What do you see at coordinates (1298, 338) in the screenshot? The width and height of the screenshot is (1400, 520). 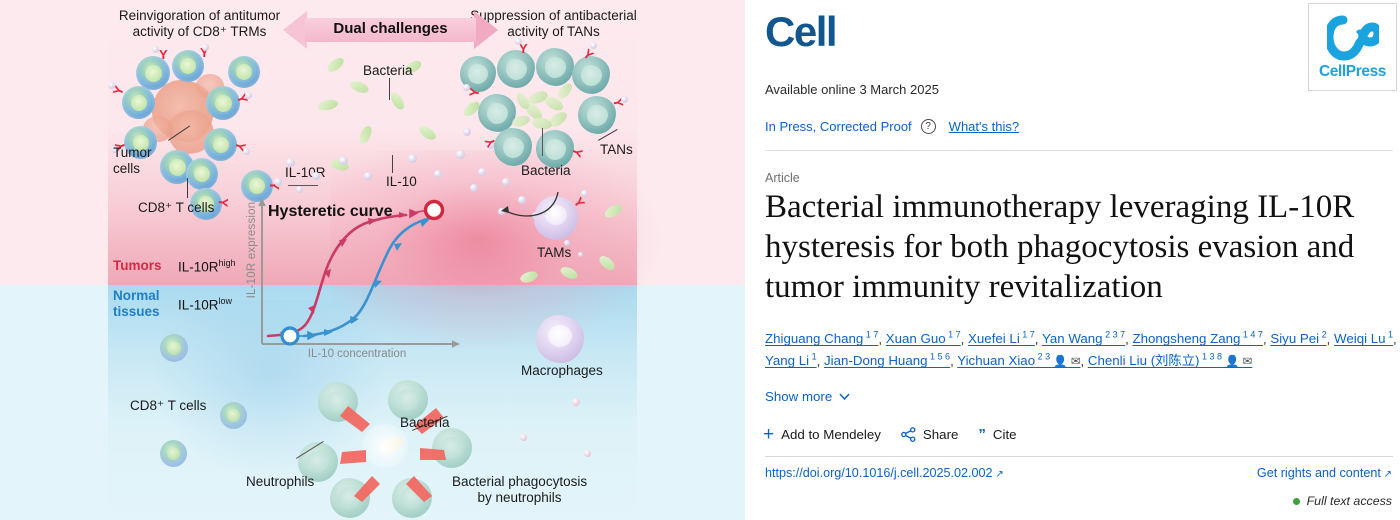 I see `author-name: Siyu Pei 2` at bounding box center [1298, 338].